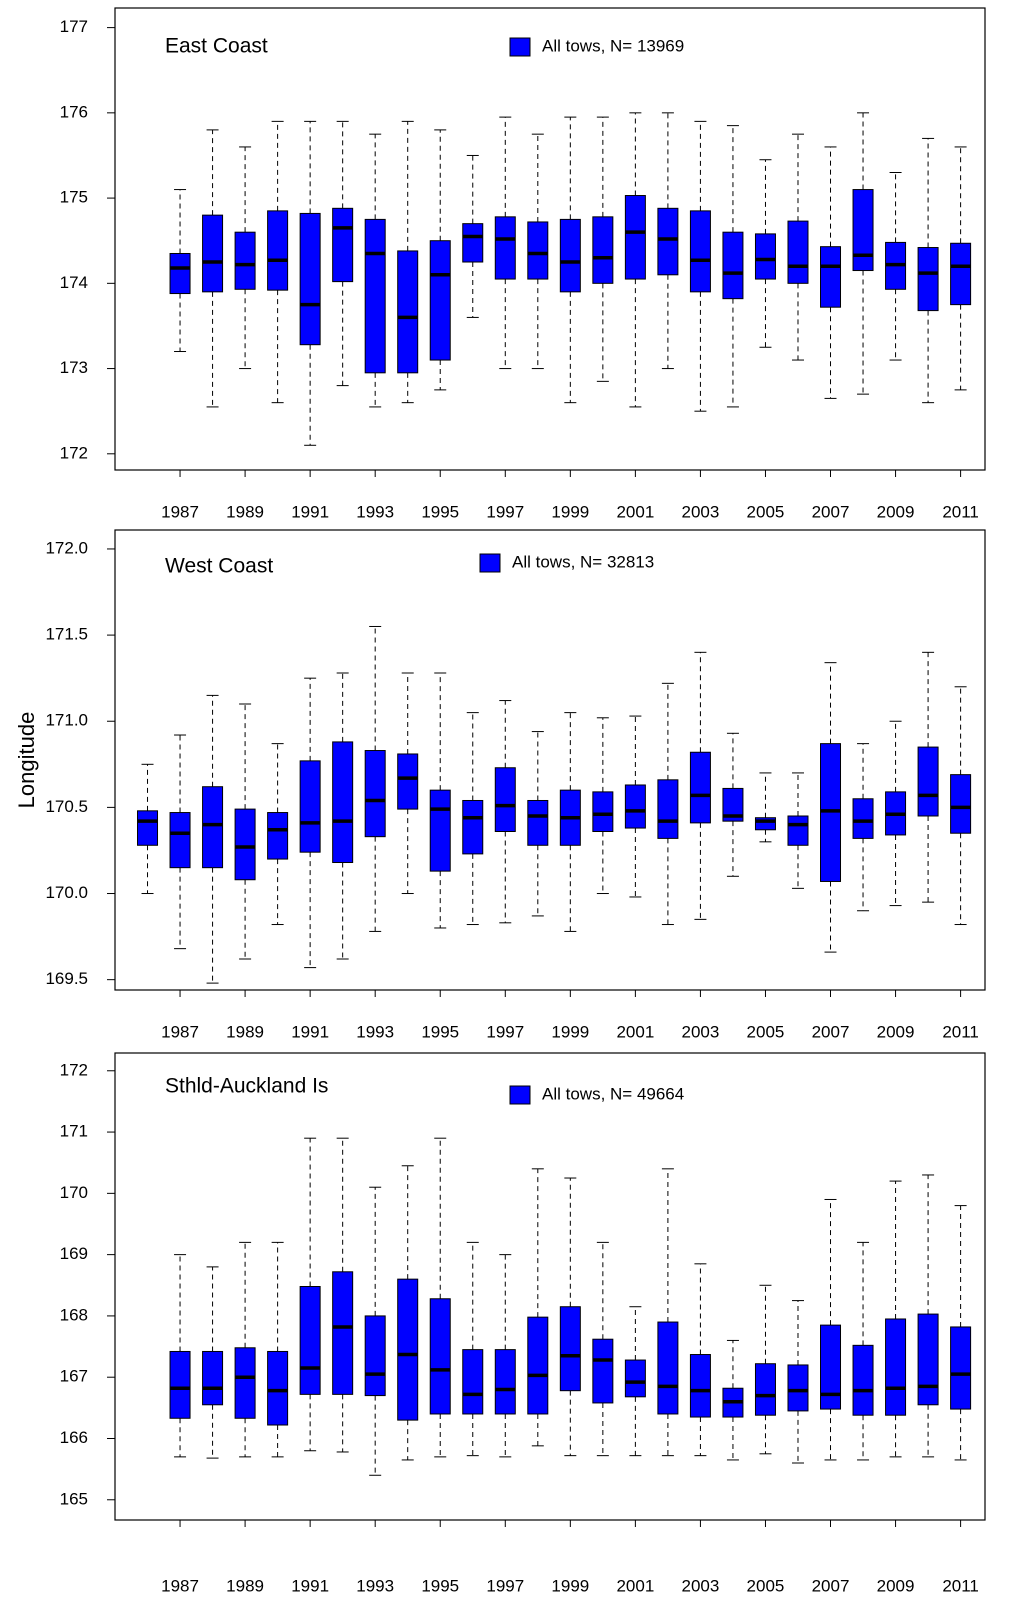  Describe the element at coordinates (74, 1253) in the screenshot. I see `y-tick-label: 169` at that location.